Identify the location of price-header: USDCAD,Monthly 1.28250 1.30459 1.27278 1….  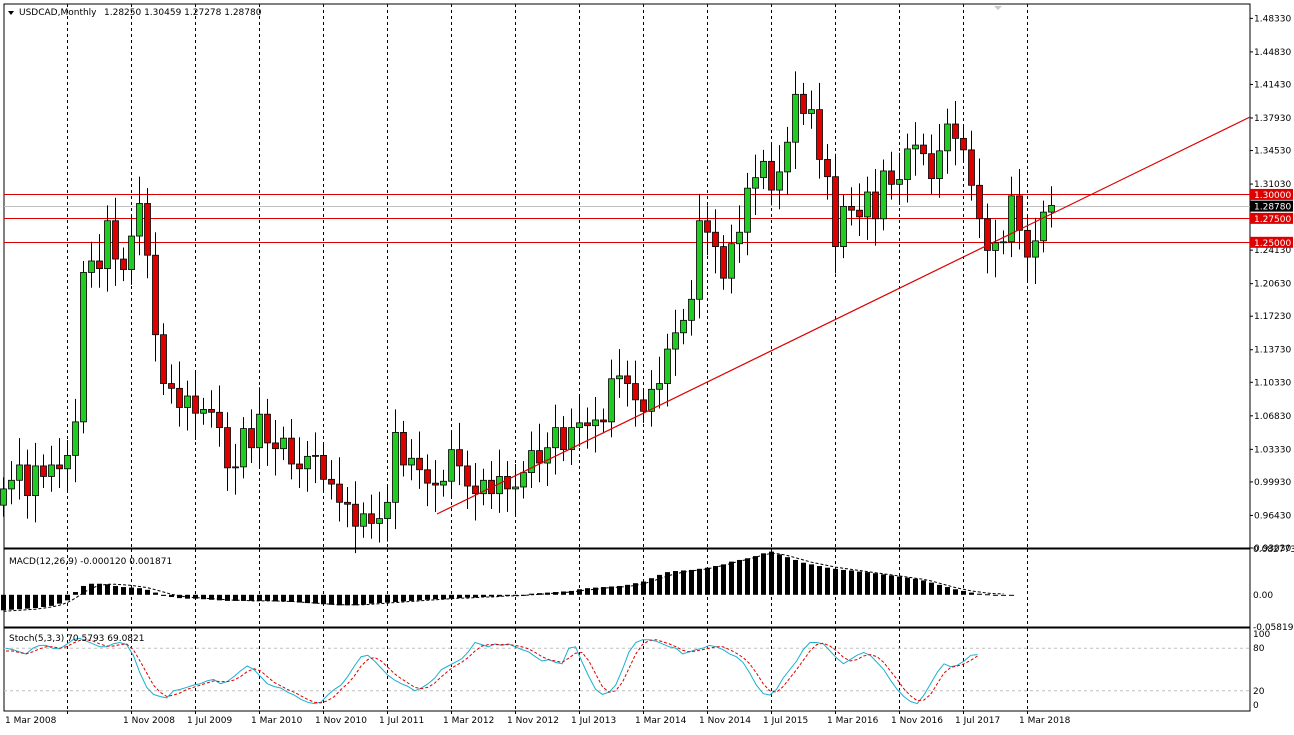
(135, 13).